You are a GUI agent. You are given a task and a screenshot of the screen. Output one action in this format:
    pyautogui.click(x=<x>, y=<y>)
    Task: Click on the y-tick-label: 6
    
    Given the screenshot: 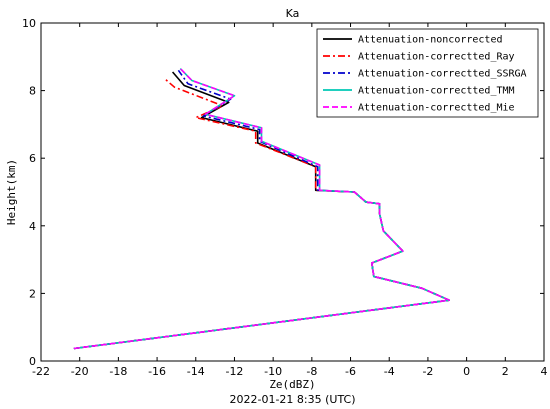 What is the action you would take?
    pyautogui.click(x=32, y=158)
    